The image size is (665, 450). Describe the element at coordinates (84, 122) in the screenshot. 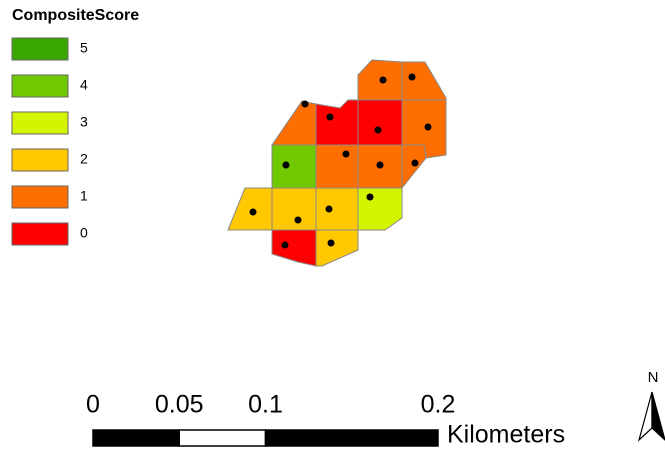

I see `legend-label: 3` at that location.